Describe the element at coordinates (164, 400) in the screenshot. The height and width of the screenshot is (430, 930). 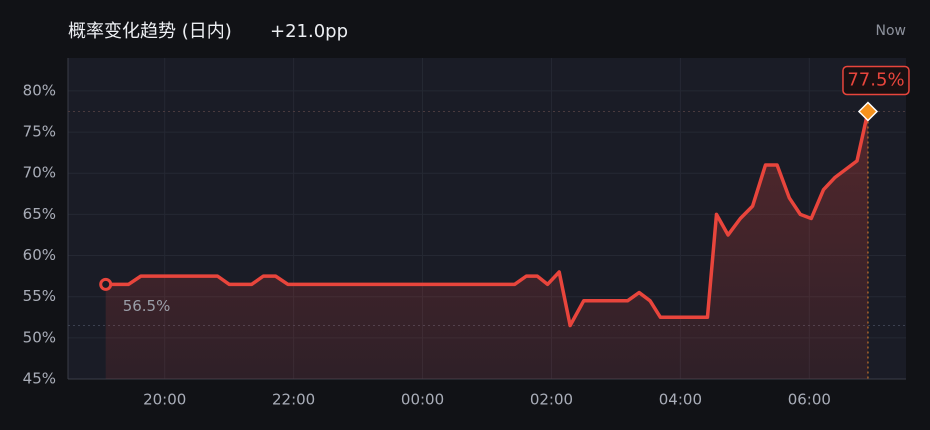
I see `x-tick-label: 20:00` at that location.